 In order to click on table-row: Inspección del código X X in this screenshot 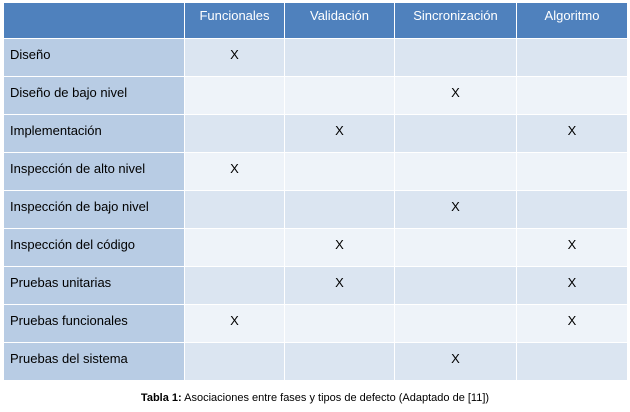, I will do `click(315, 247)`.